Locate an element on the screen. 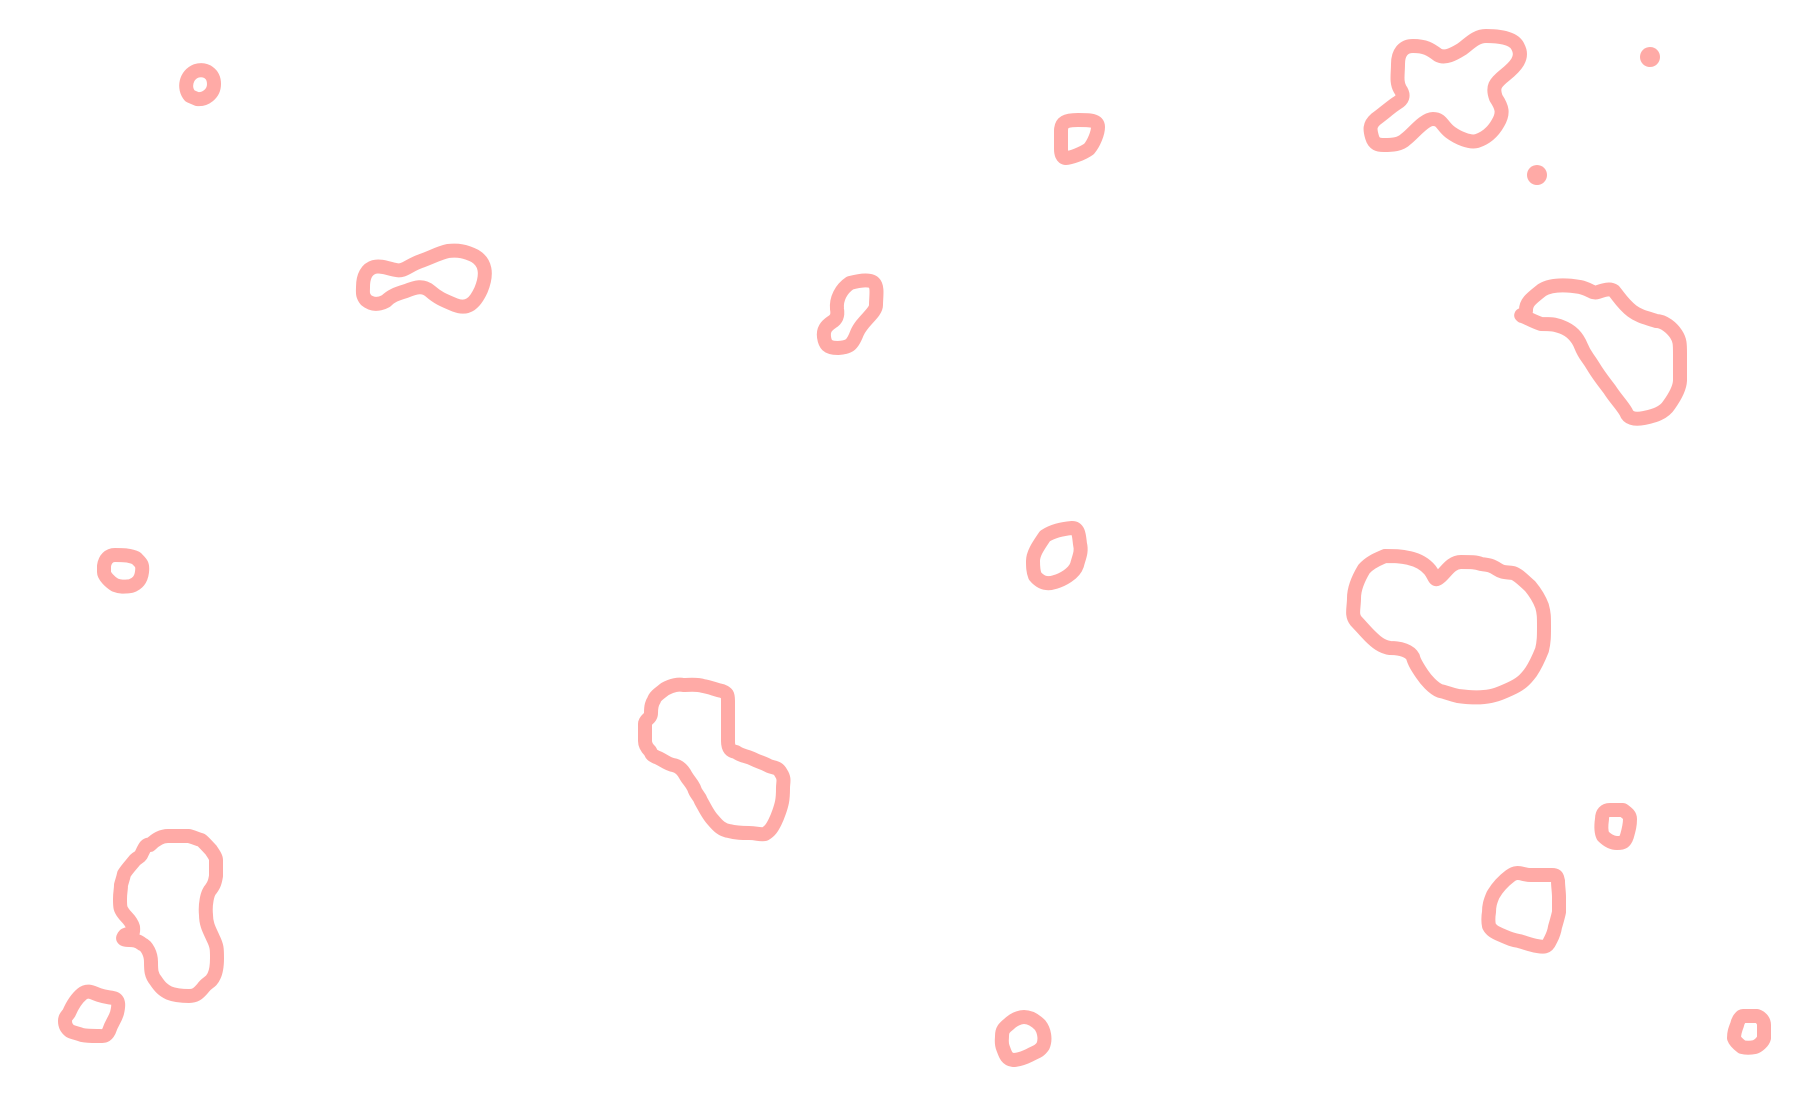 This screenshot has height=1100, width=1800. dots-group is located at coordinates (1593, 116).